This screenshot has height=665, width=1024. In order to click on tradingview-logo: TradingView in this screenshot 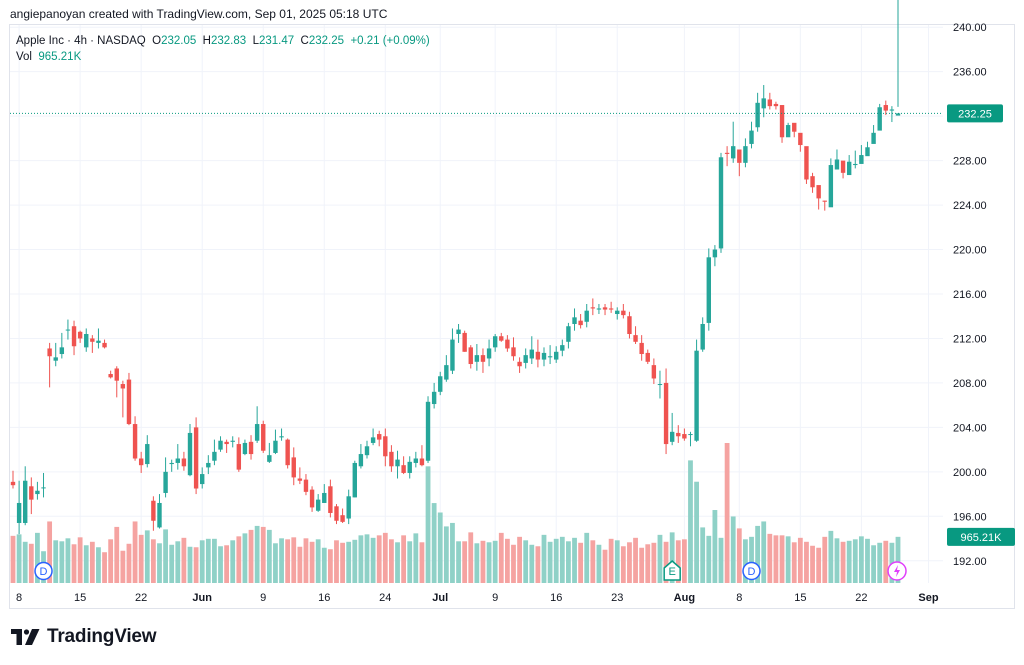, I will do `click(84, 637)`.